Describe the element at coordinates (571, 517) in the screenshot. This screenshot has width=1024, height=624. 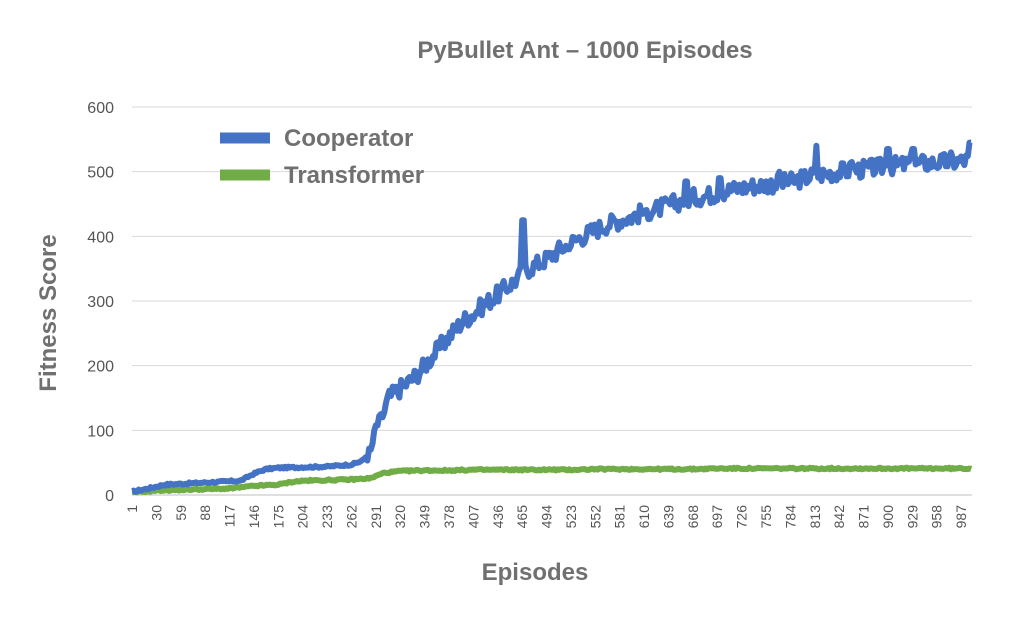
I see `x-tick-label: 523` at that location.